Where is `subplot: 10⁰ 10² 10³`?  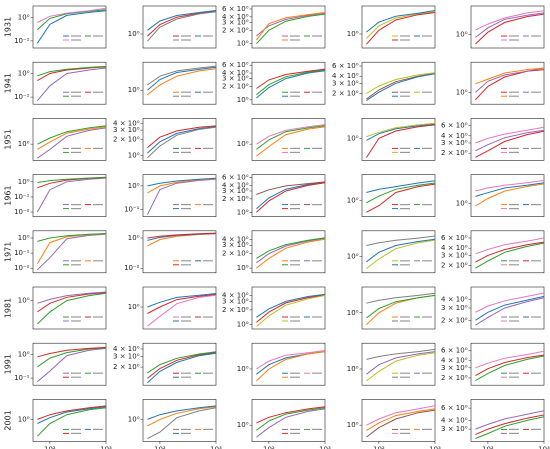 subplot: 10⁰ 10² 10³ is located at coordinates (175, 424).